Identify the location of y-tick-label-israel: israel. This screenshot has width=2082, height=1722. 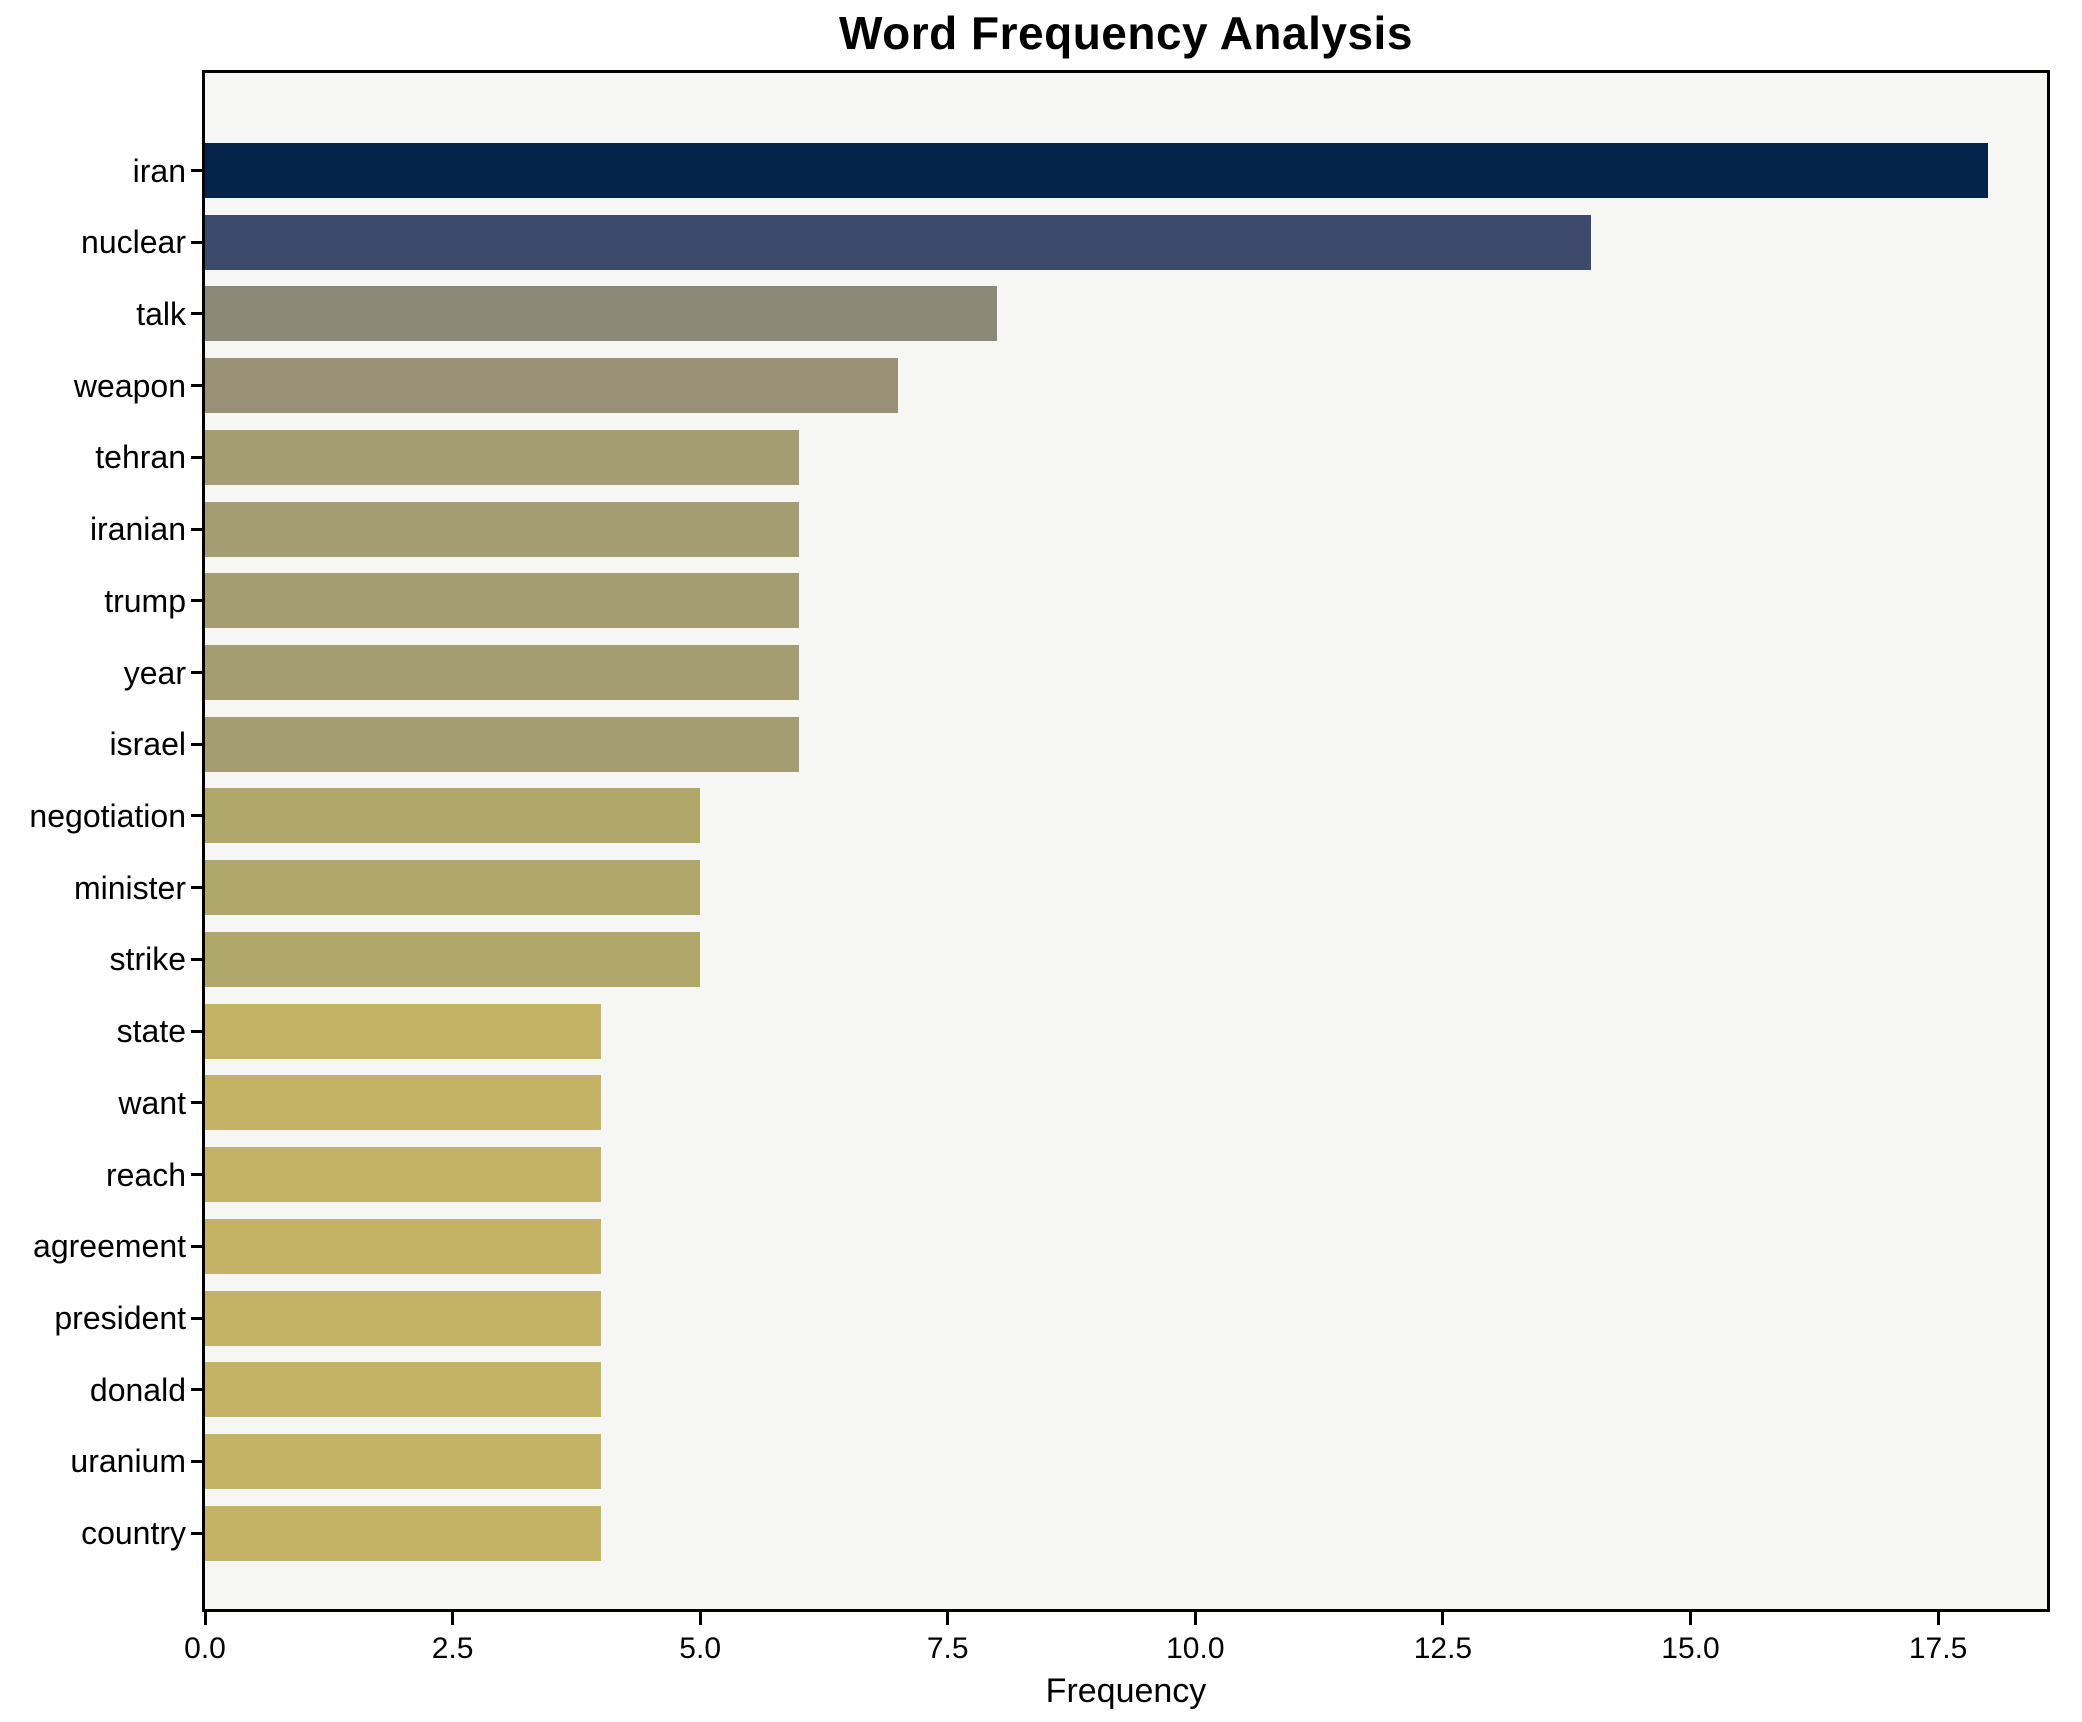
(147, 744).